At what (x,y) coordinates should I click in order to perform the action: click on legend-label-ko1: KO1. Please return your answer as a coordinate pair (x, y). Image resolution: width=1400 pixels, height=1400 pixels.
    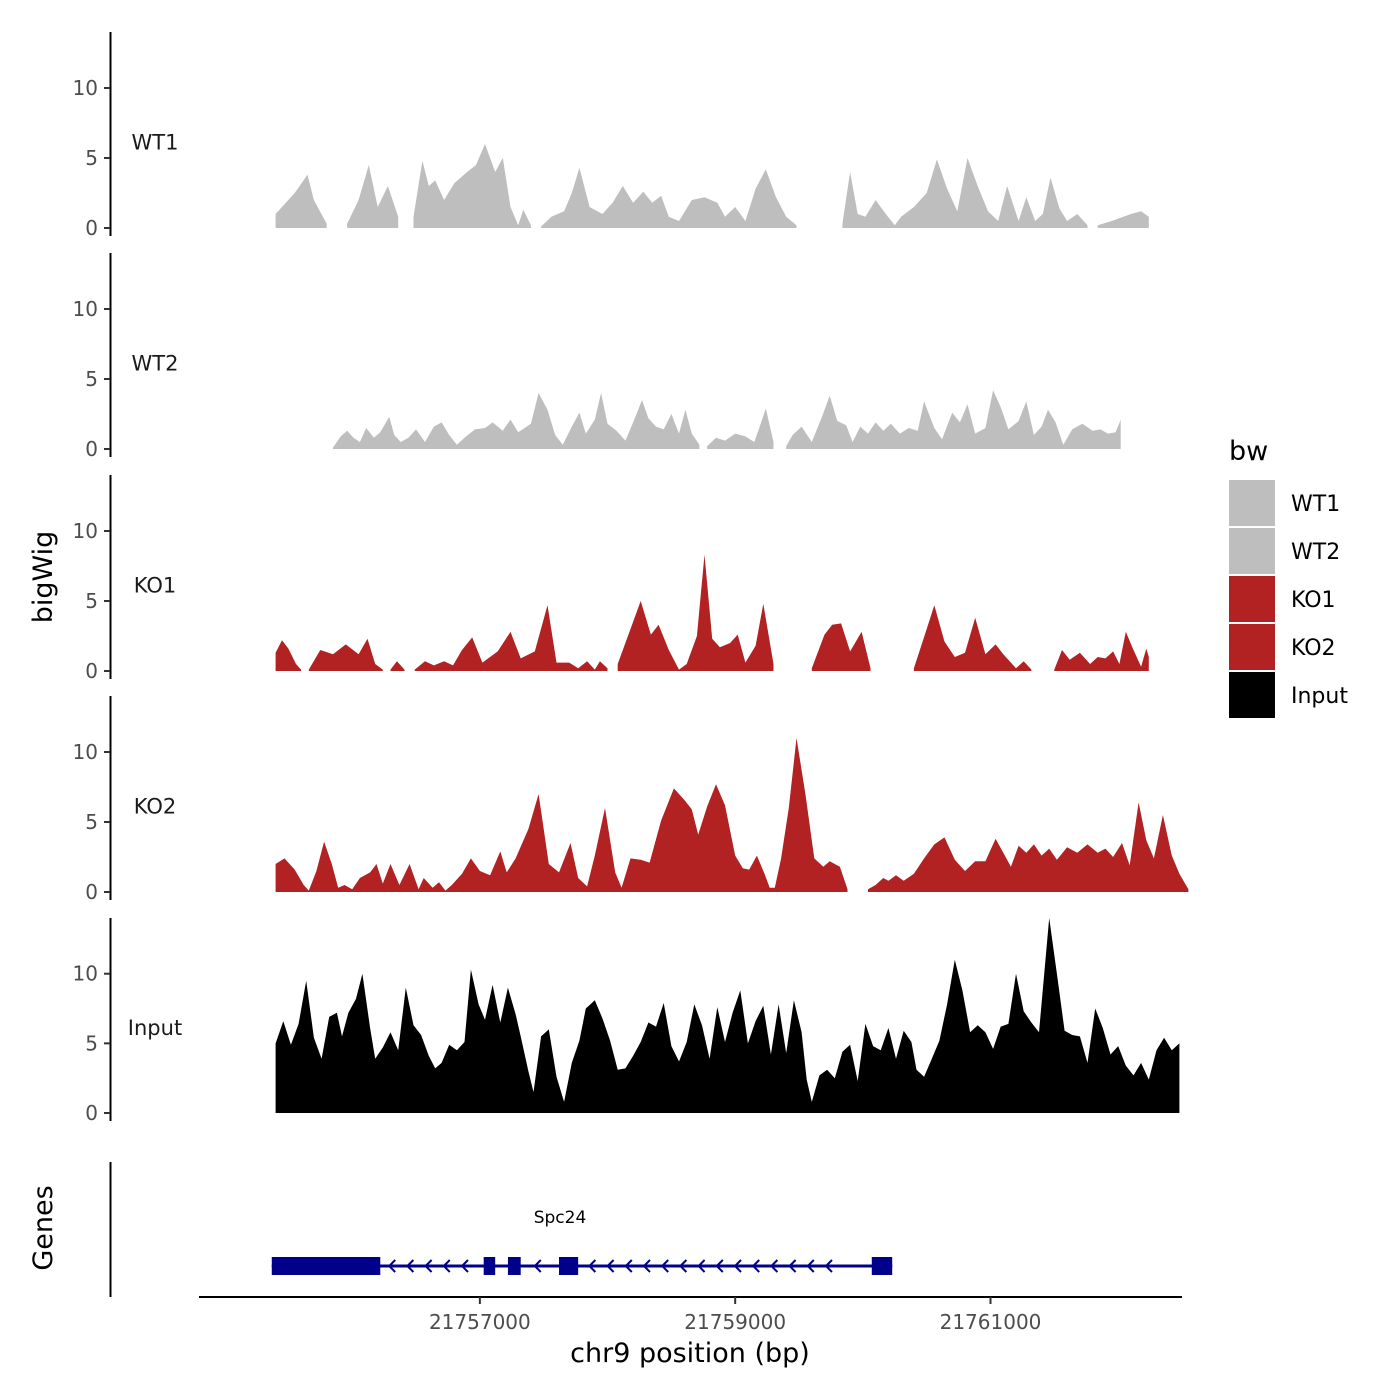
    Looking at the image, I should click on (1313, 600).